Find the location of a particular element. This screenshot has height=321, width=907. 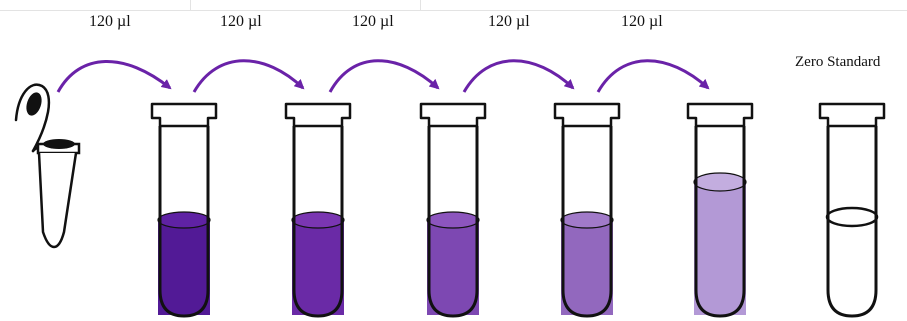

top-rule is located at coordinates (453, 10).